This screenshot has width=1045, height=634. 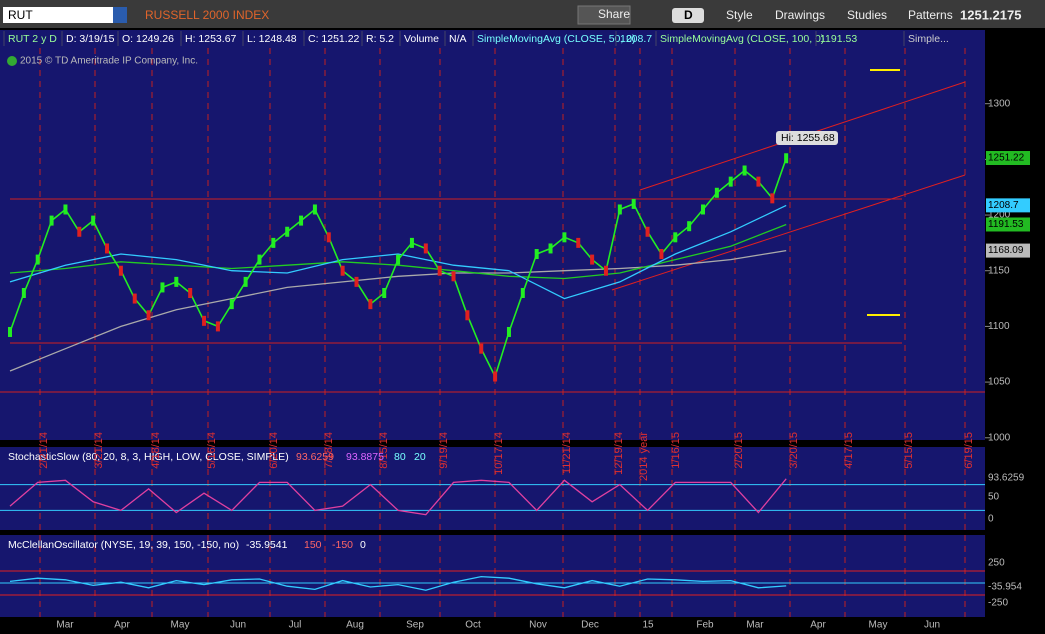 I want to click on month-label: Jun, so click(x=238, y=625).